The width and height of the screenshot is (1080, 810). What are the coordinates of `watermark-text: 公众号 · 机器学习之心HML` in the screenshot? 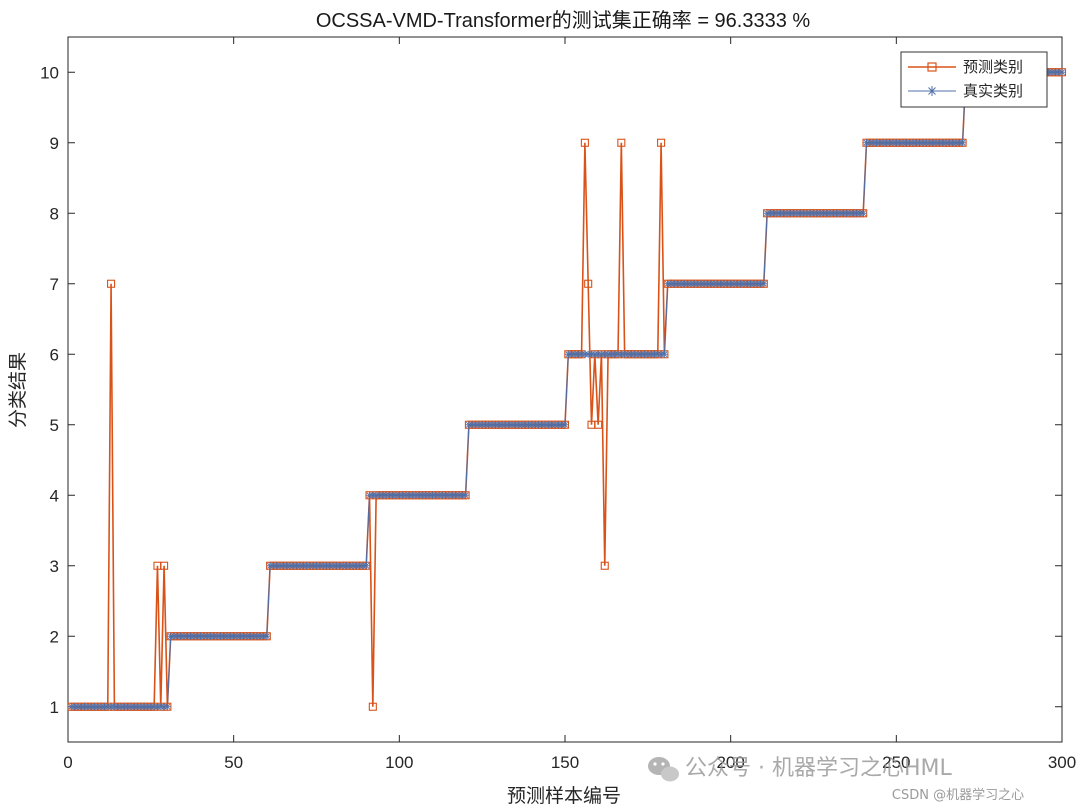 It's located at (819, 768).